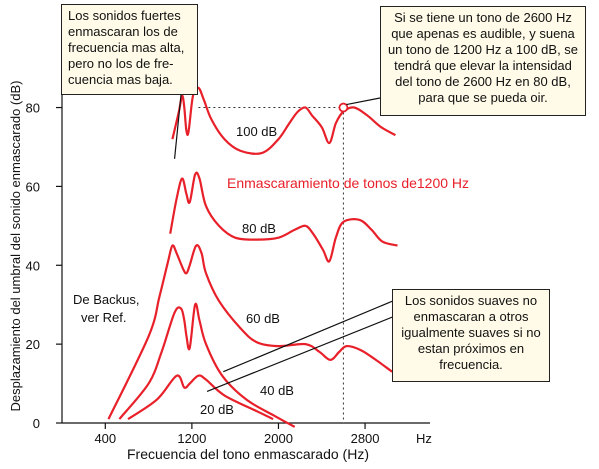  Describe the element at coordinates (424, 438) in the screenshot. I see `x-unit-label: Hz` at that location.